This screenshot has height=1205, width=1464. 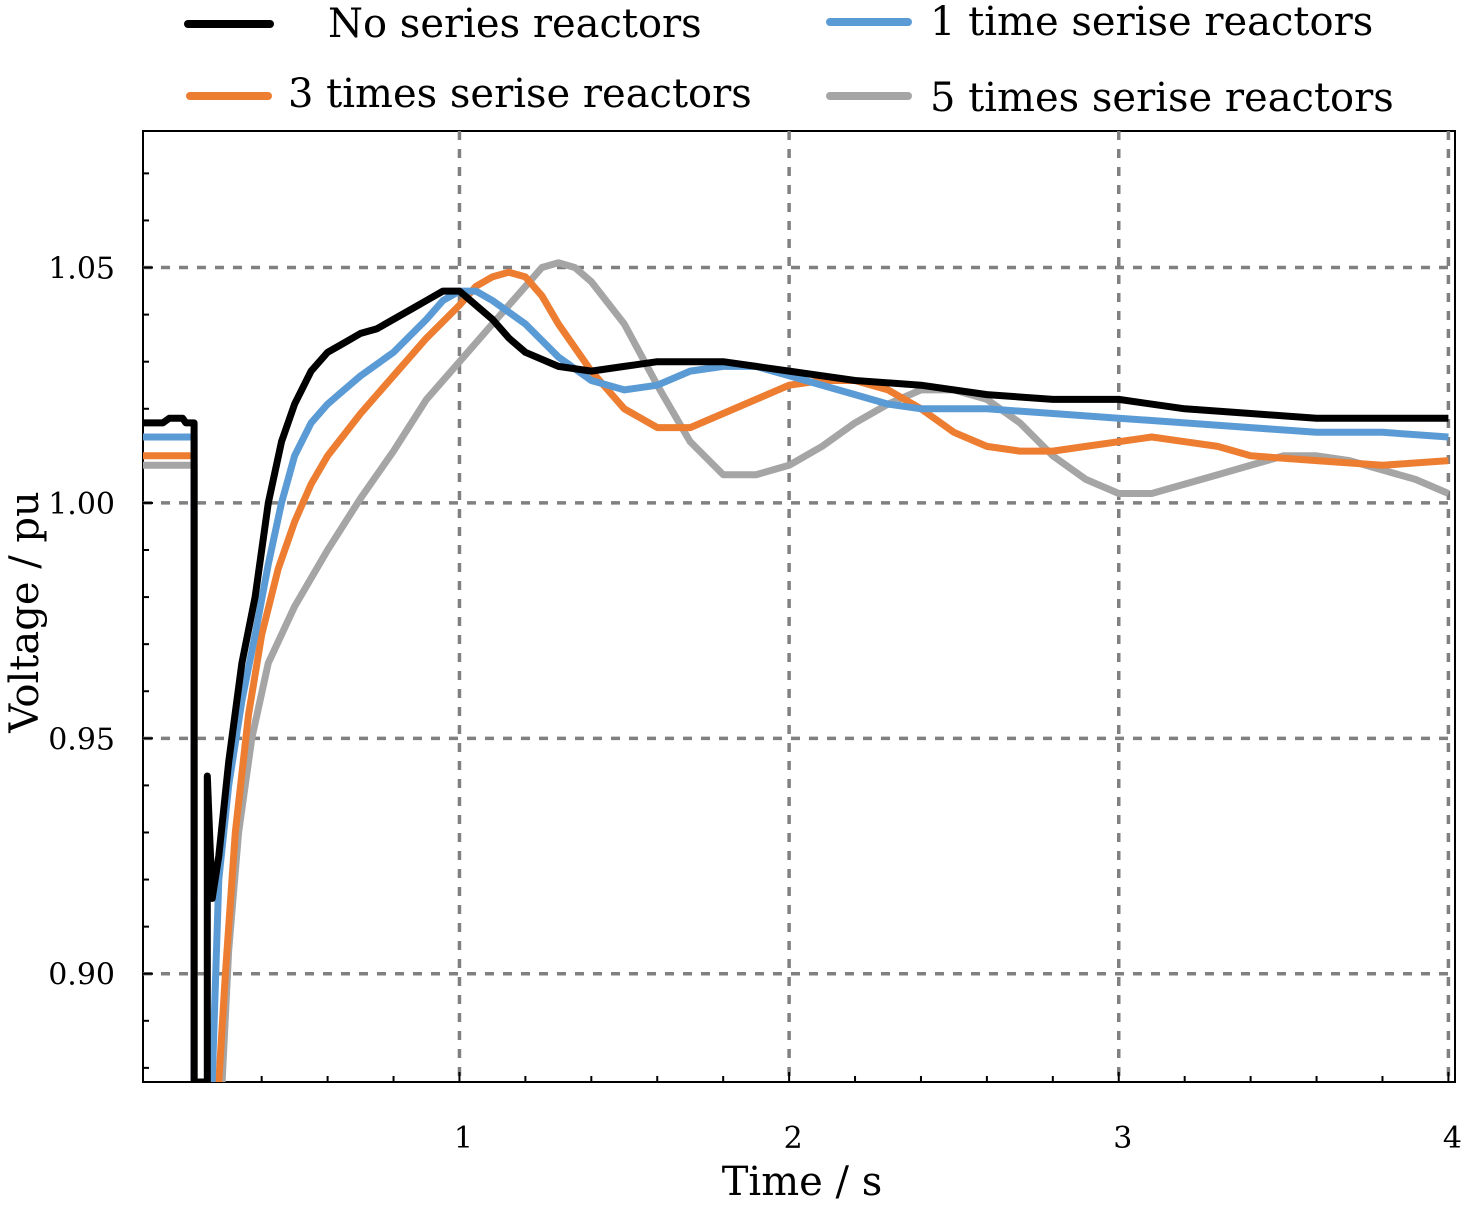 I want to click on x-tick-label-1: 2, so click(x=793, y=1138).